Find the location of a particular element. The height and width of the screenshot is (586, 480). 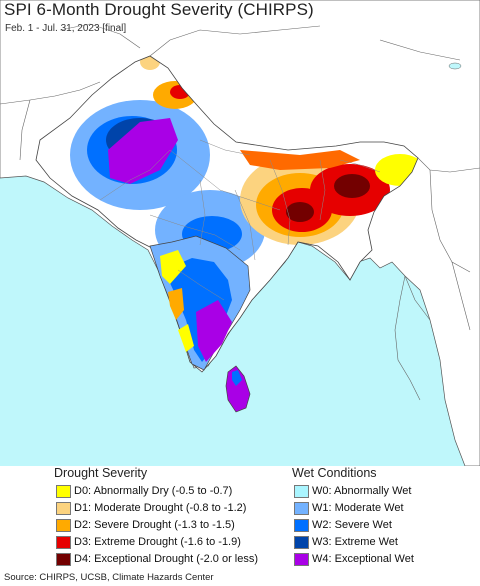

legend-item-d4: D4: Exceptional Drought (-2.0 or less) is located at coordinates (157, 559).